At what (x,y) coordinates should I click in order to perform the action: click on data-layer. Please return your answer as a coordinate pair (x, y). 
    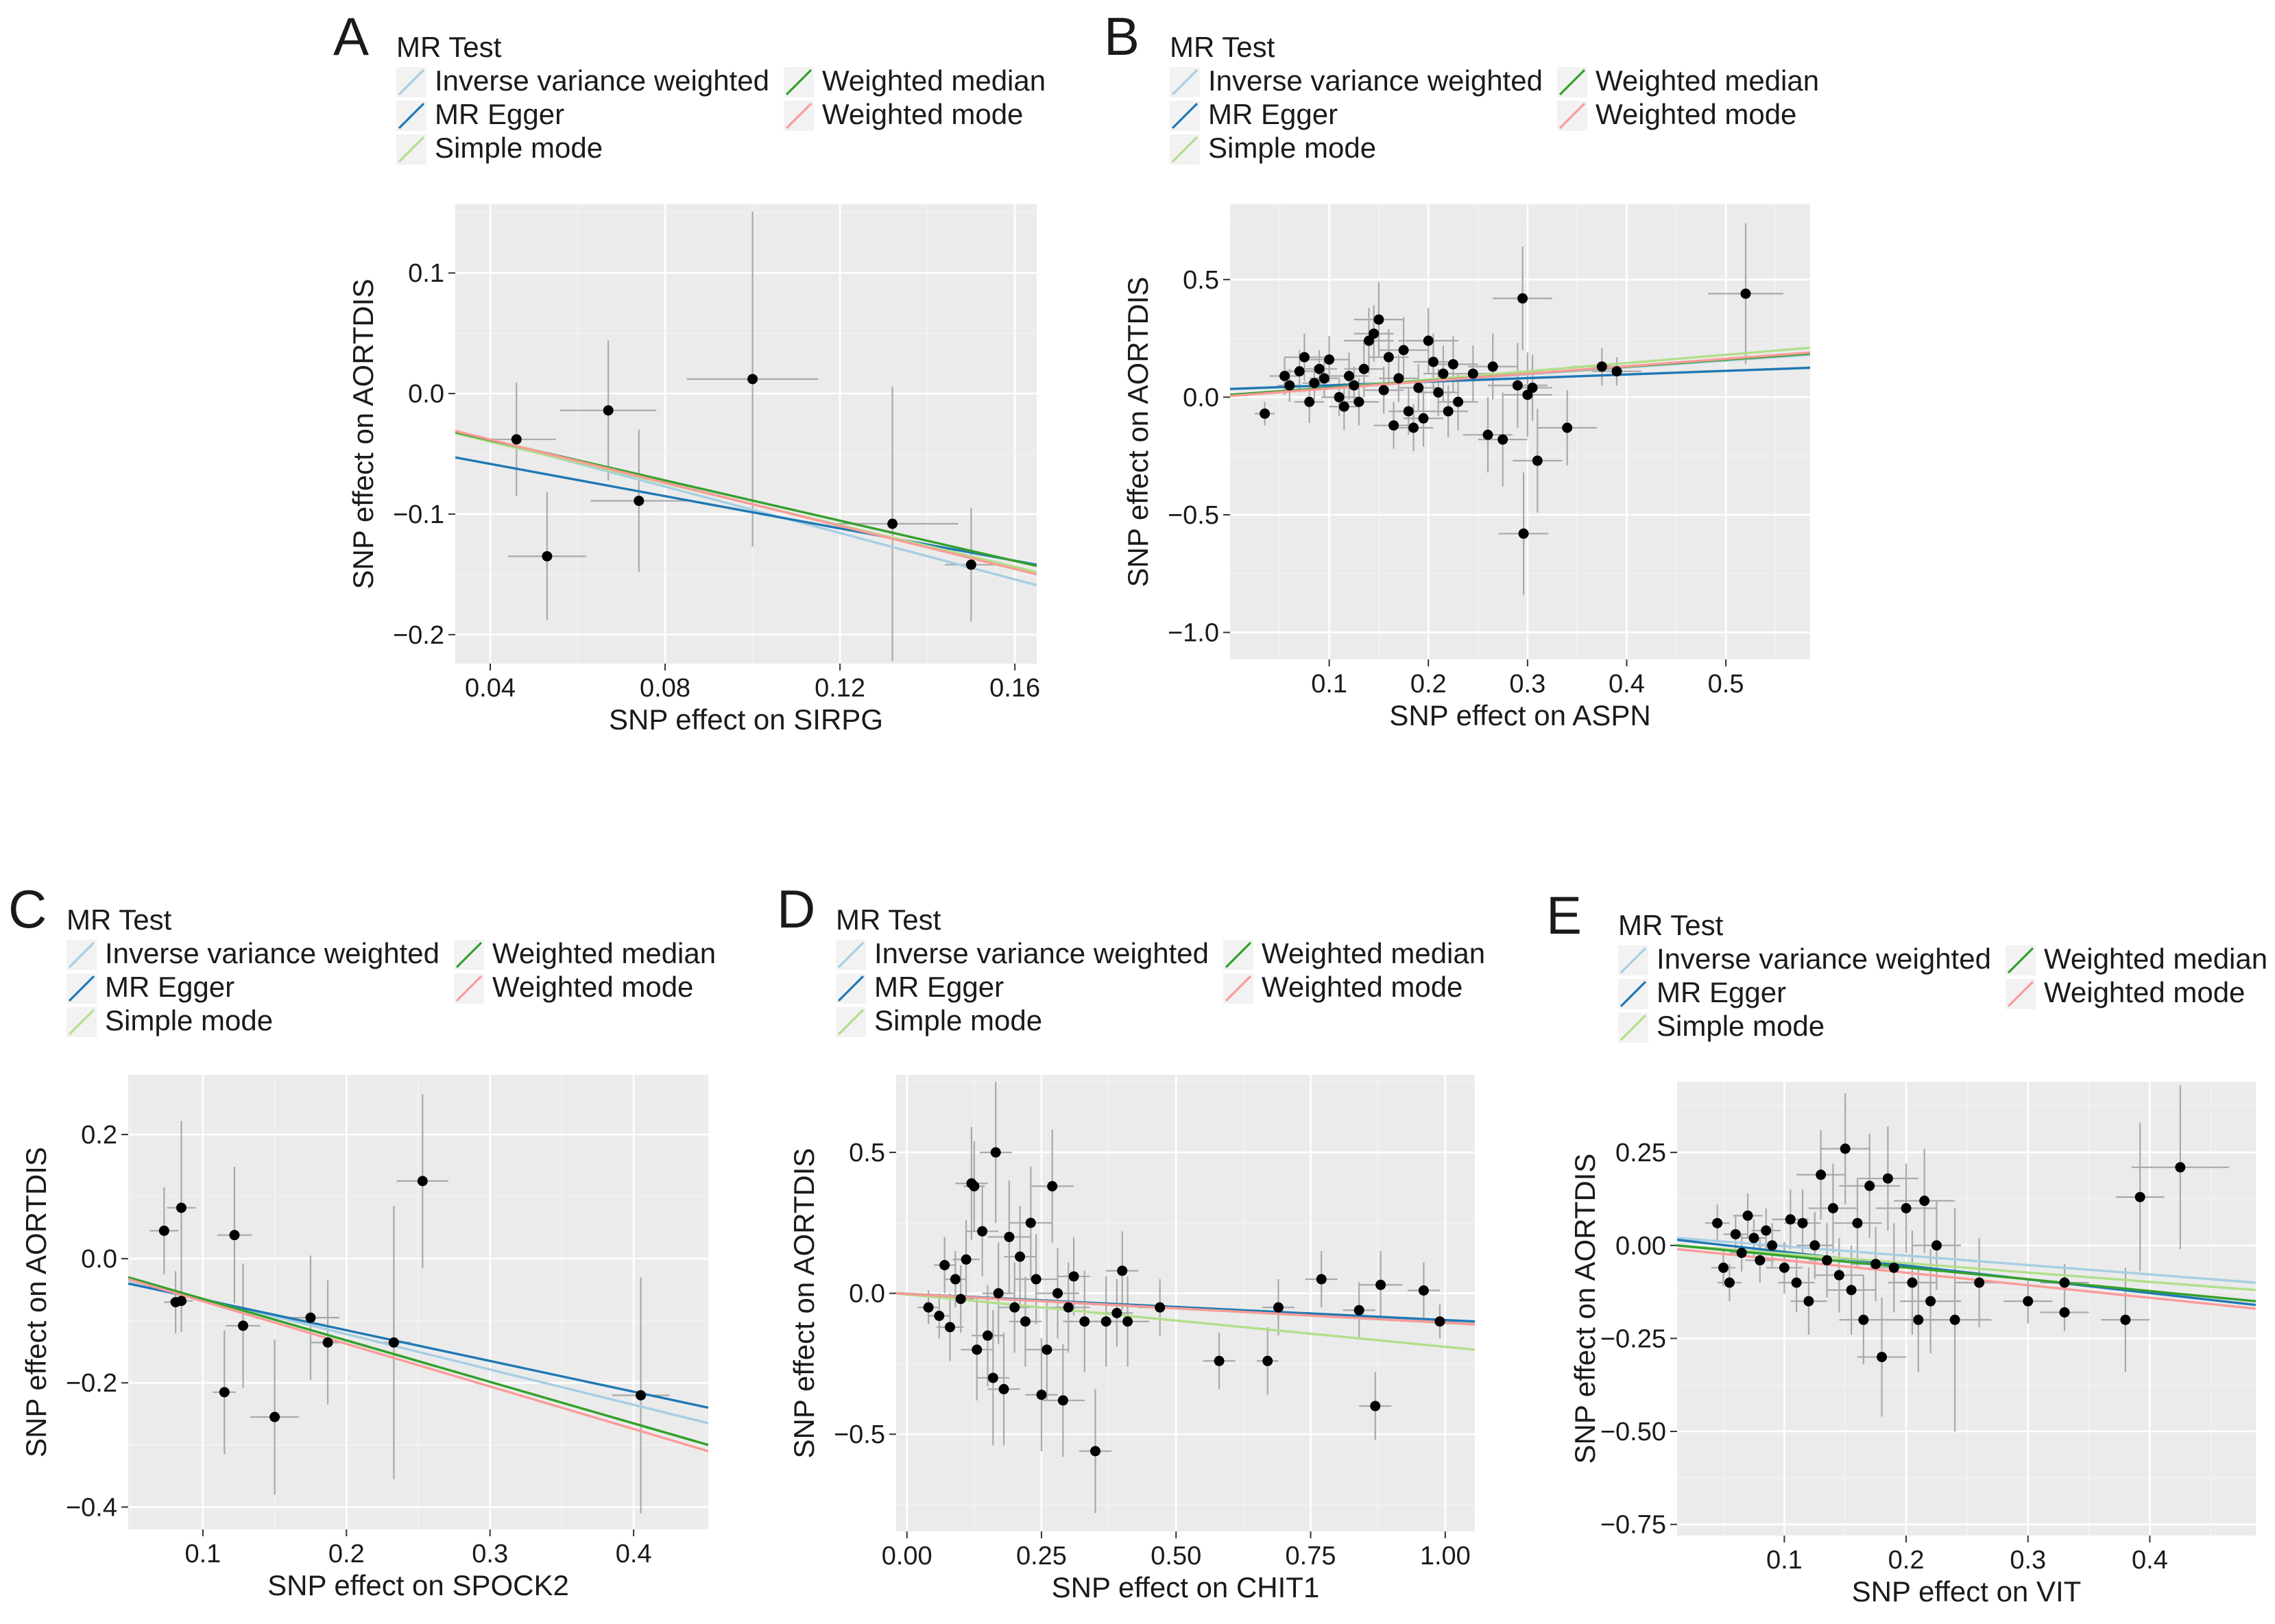
    Looking at the image, I should click on (1966, 1258).